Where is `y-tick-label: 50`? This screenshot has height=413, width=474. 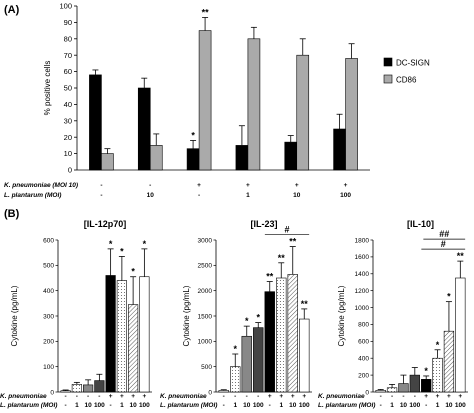
y-tick-label: 50 is located at coordinates (68, 88).